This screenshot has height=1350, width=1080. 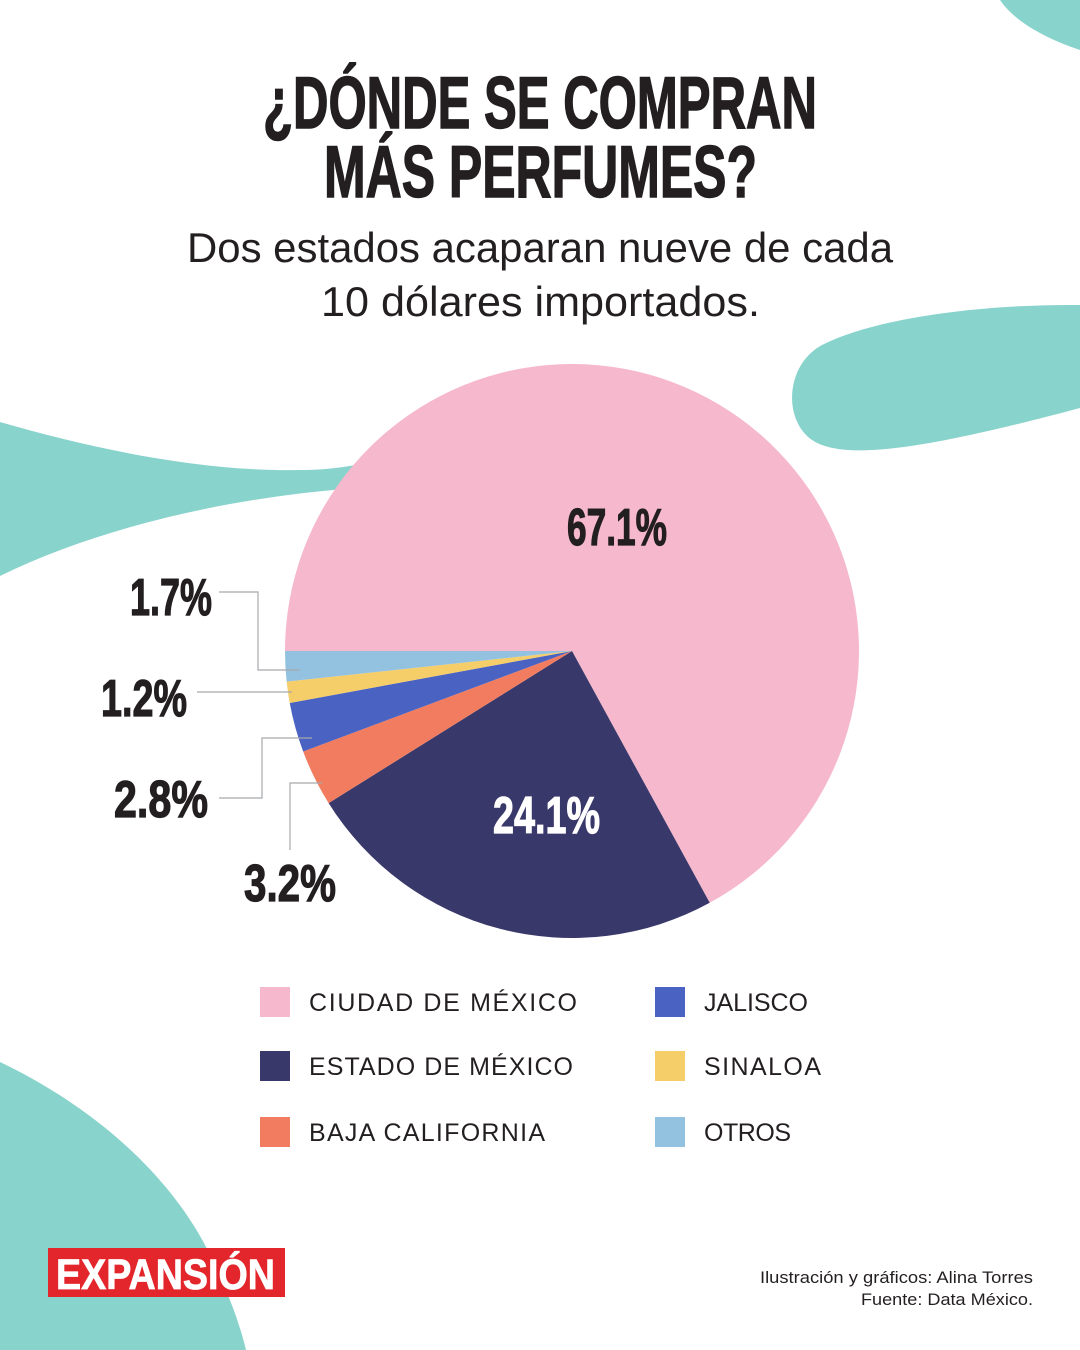 I want to click on logo-background, so click(x=166, y=1272).